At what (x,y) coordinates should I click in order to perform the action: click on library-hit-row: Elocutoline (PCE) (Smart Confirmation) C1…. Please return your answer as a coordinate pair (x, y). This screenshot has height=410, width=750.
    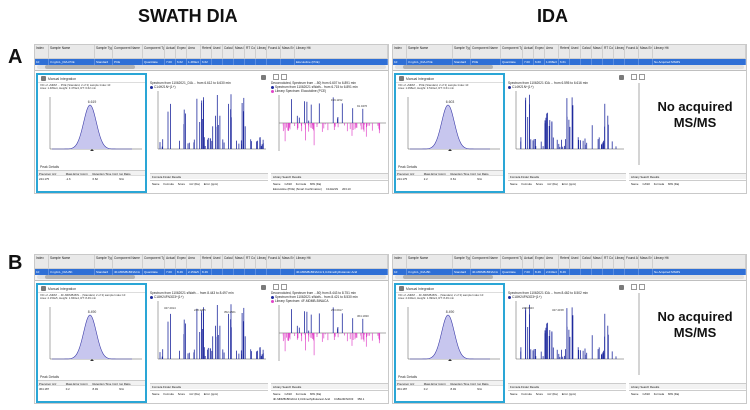
    Looking at the image, I should click on (329, 189).